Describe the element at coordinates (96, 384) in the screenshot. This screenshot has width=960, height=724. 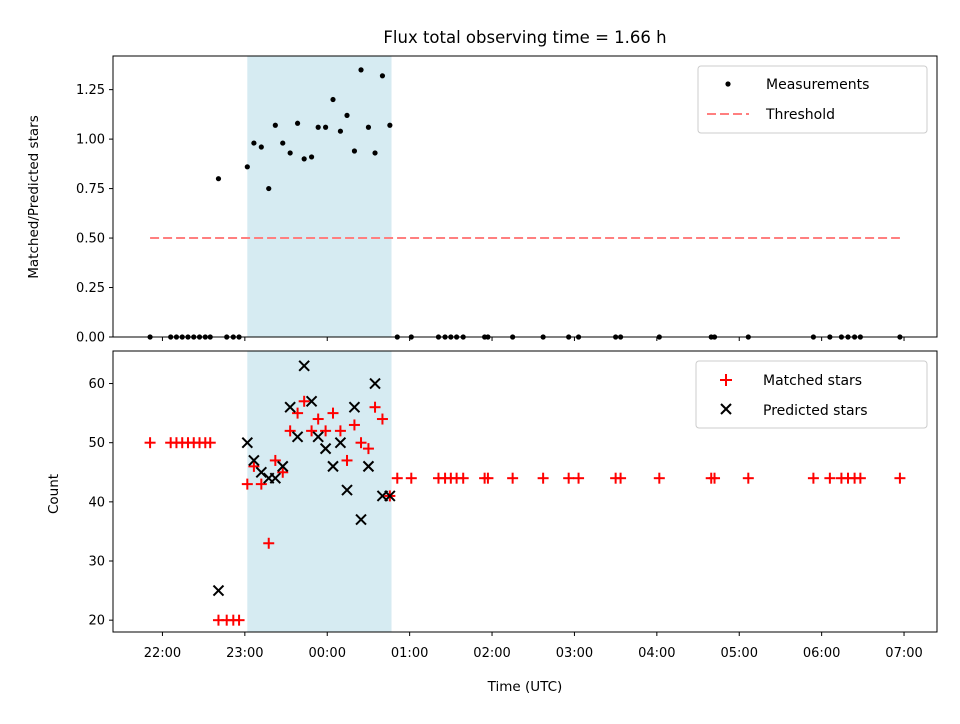
I see `count-y-tick-label: 60` at that location.